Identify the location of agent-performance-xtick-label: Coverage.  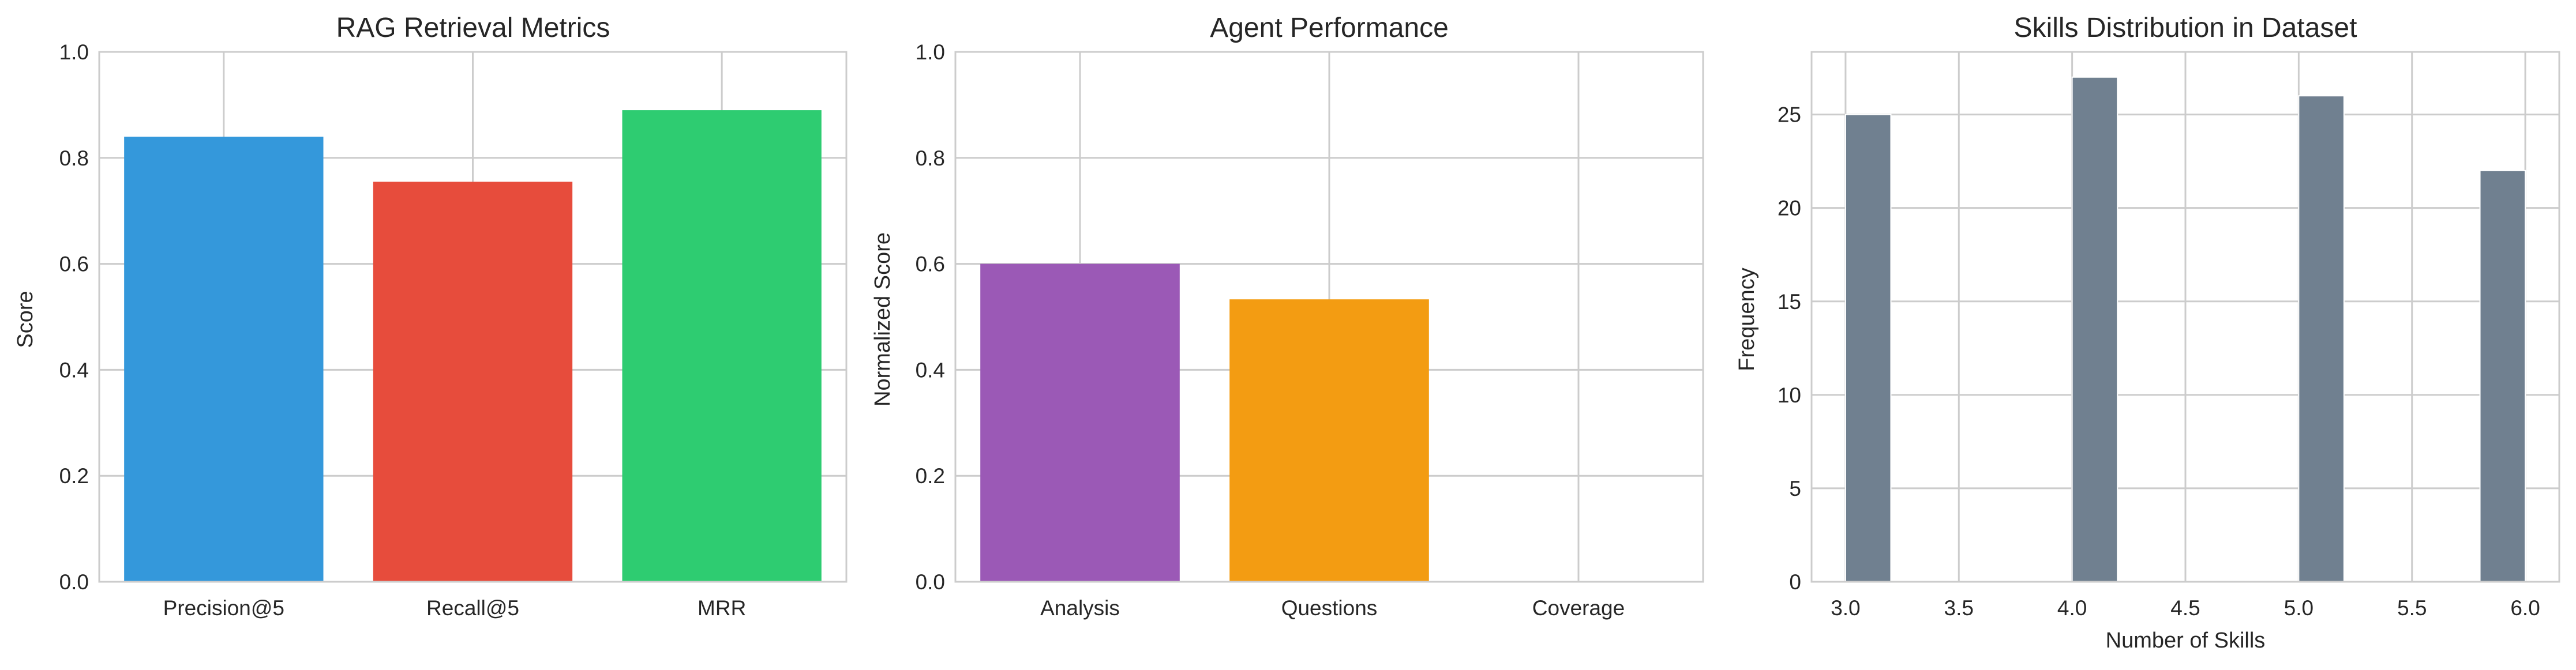
(1578, 608).